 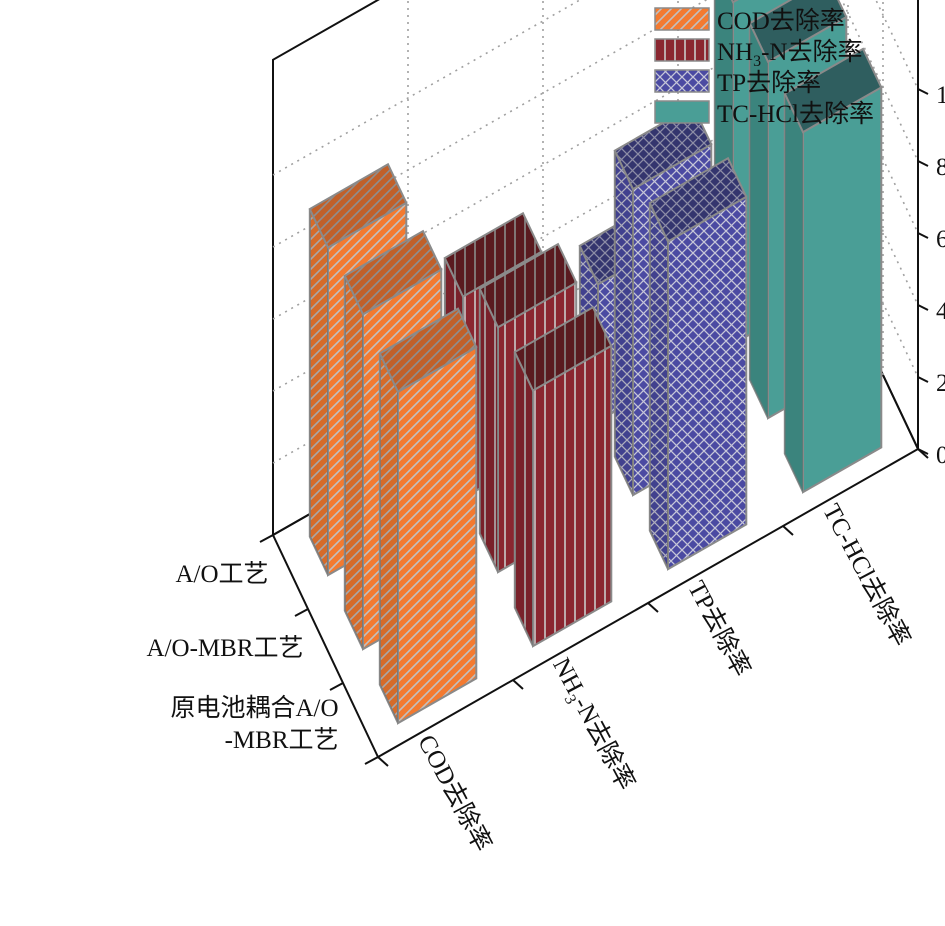 I want to click on legend-label: NH3-N去除率, so click(x=790, y=54).